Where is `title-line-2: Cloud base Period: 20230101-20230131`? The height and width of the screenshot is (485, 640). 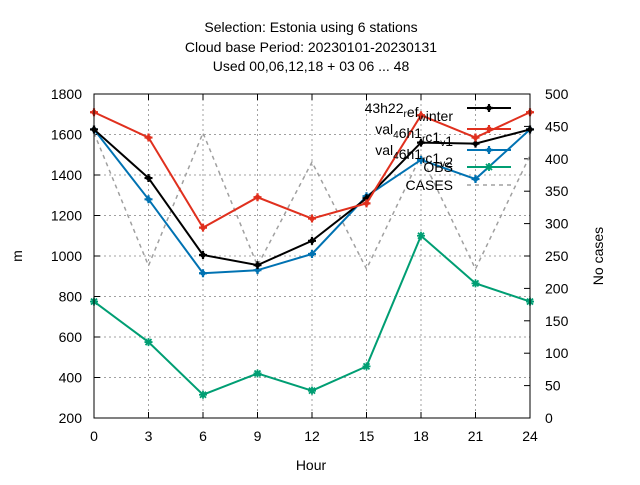 title-line-2: Cloud base Period: 20230101-20230131 is located at coordinates (311, 47).